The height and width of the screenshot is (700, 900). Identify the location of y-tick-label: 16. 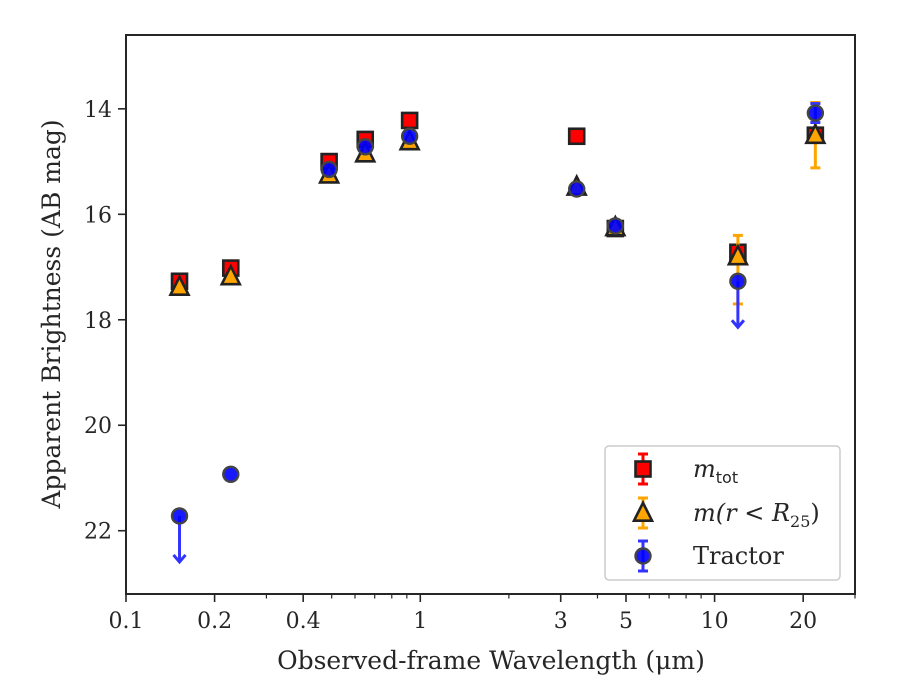
(98, 215).